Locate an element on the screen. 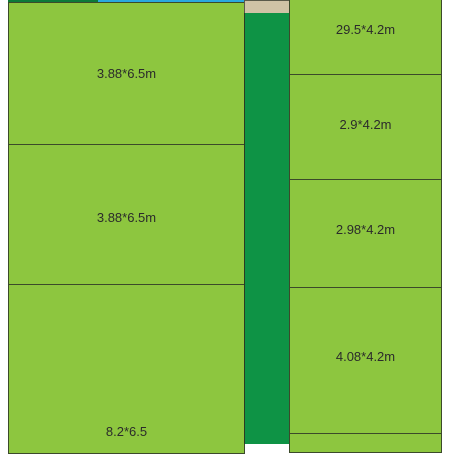 The height and width of the screenshot is (454, 451). water-strip is located at coordinates (171, 1).